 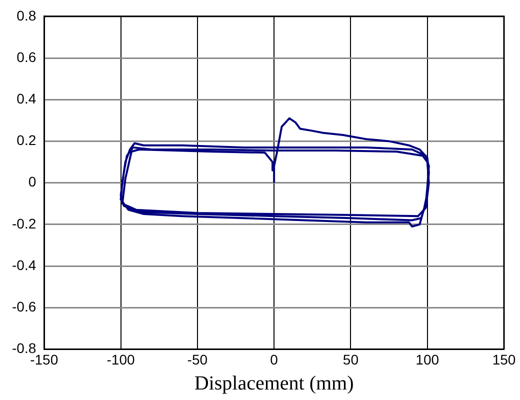 What do you see at coordinates (26, 56) in the screenshot?
I see `y-tick-label: 0.6` at bounding box center [26, 56].